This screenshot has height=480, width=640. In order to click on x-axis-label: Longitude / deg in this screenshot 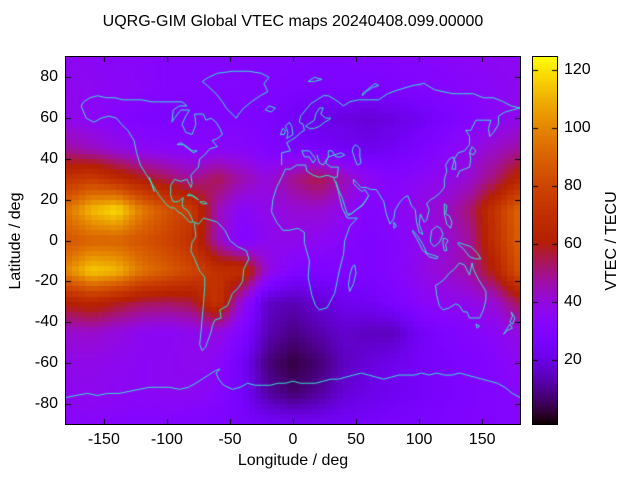, I will do `click(293, 460)`.